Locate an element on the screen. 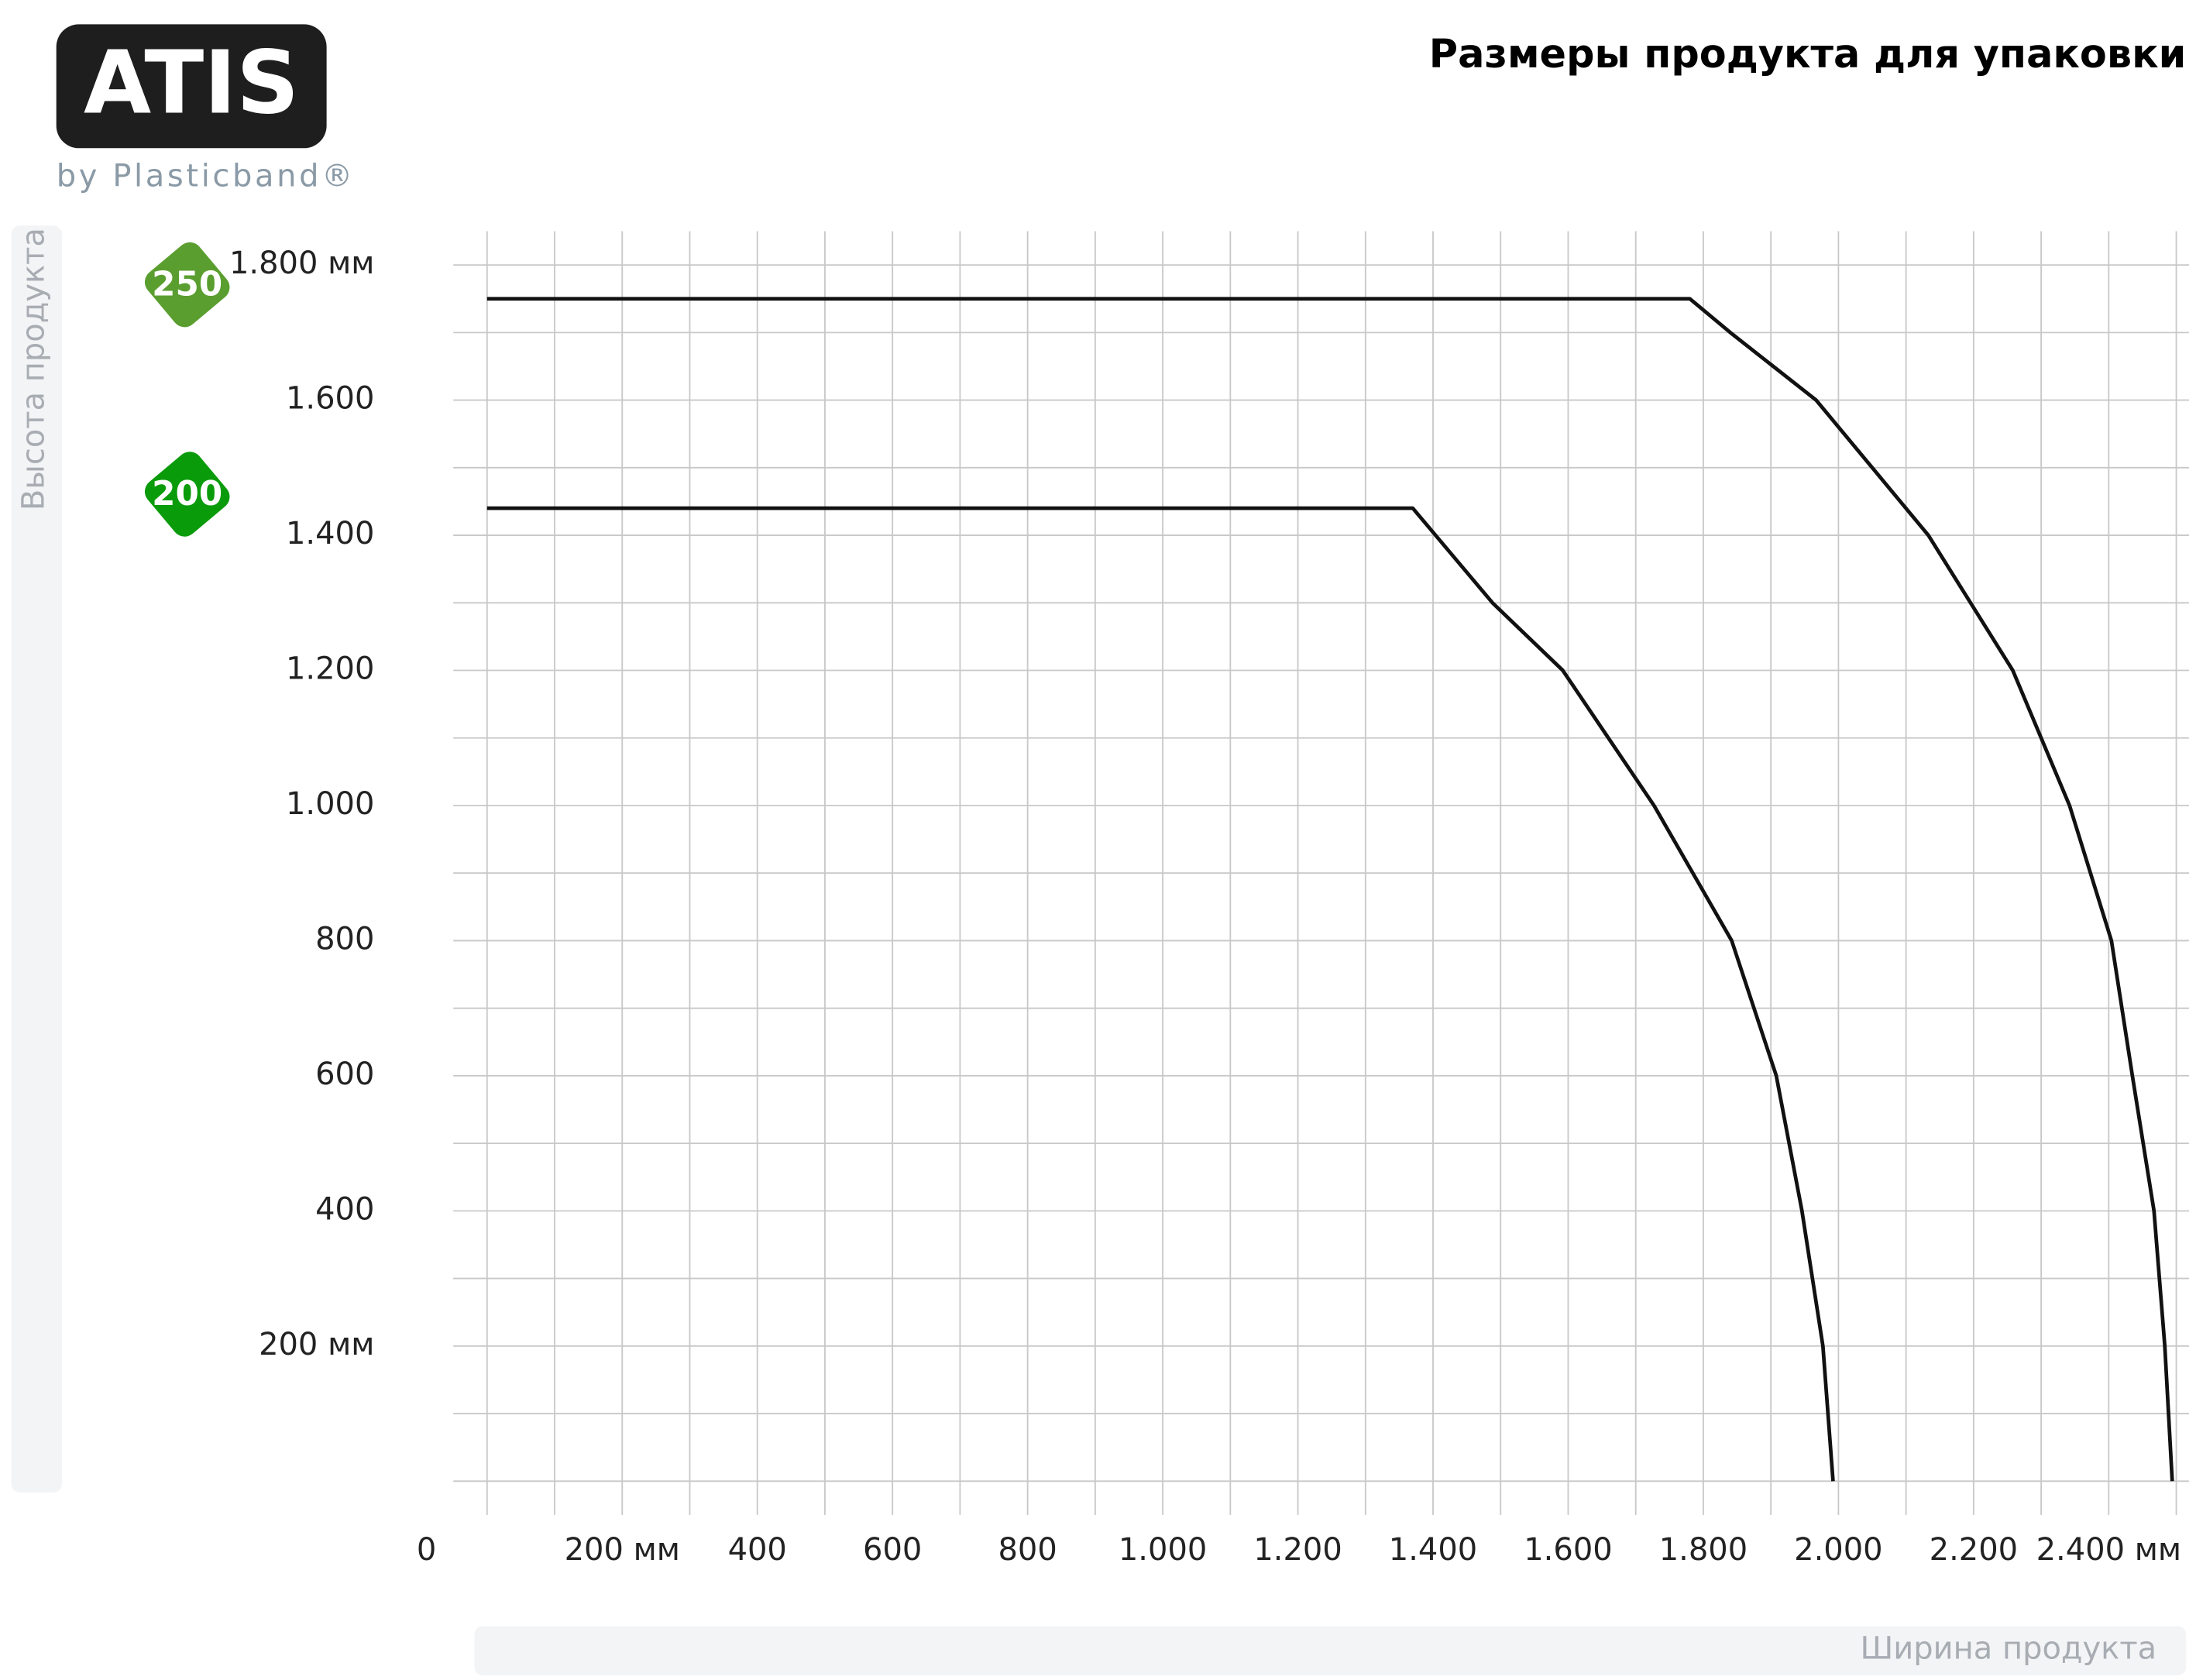  x-tick-label: 400 is located at coordinates (757, 1550).